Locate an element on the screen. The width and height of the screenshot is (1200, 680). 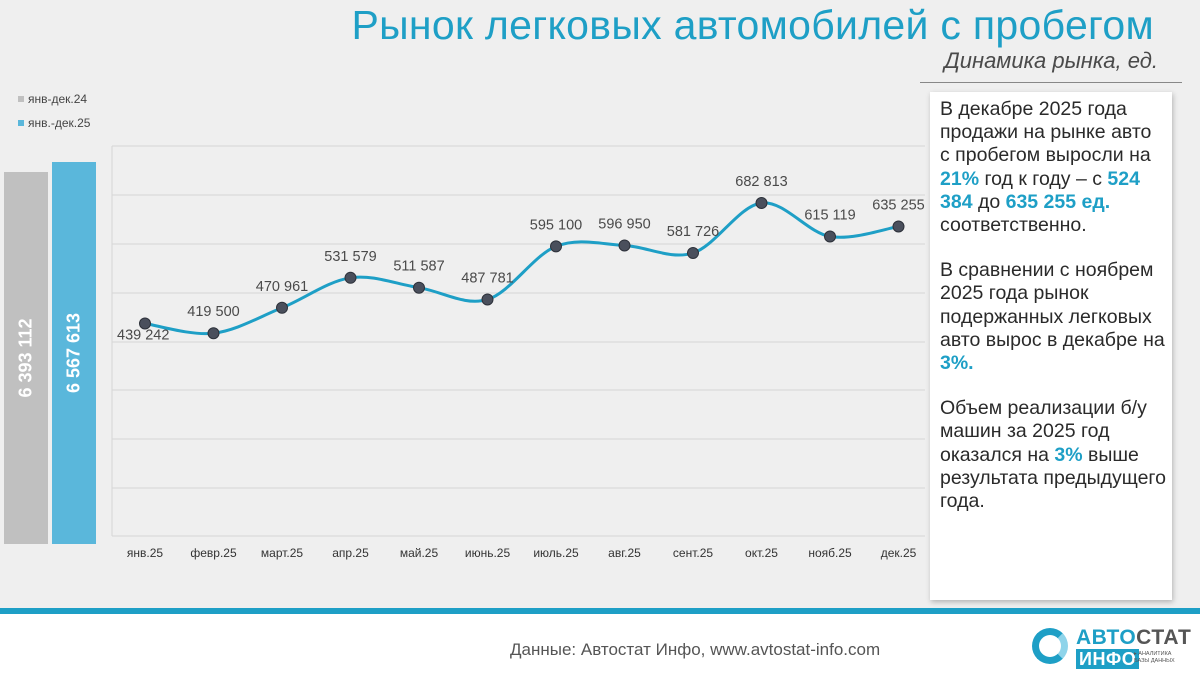
x-tick-label: апр.25 is located at coordinates (350, 553).